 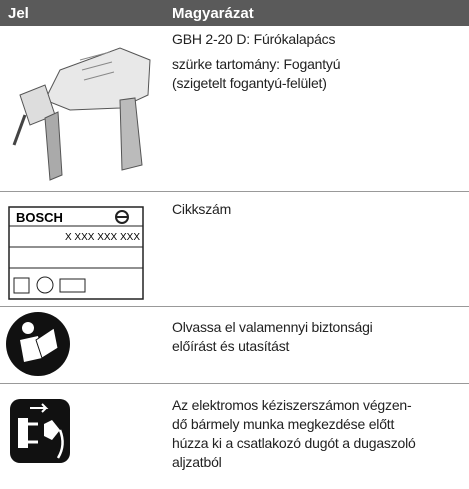 I want to click on text-line: dő bármely munka megkezdése előtt, so click(x=283, y=424).